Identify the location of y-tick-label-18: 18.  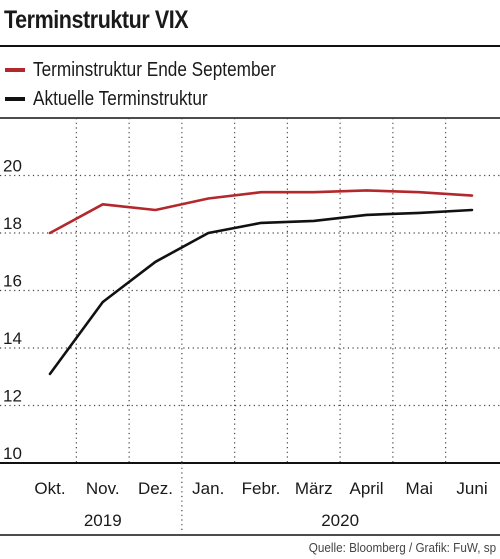
(12, 223).